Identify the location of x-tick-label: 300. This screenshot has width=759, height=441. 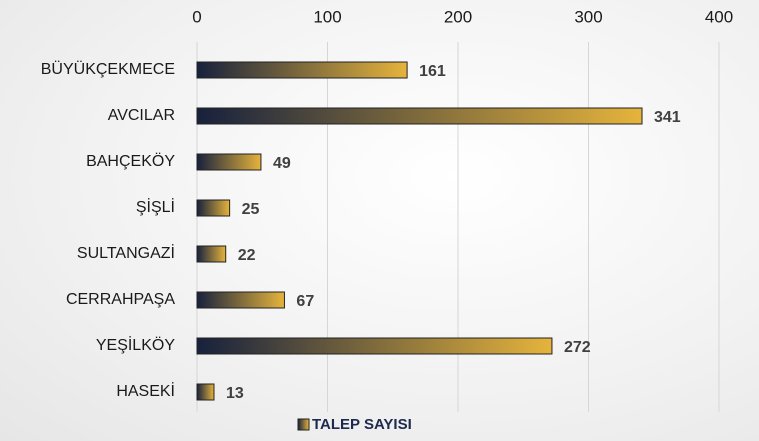
(588, 16).